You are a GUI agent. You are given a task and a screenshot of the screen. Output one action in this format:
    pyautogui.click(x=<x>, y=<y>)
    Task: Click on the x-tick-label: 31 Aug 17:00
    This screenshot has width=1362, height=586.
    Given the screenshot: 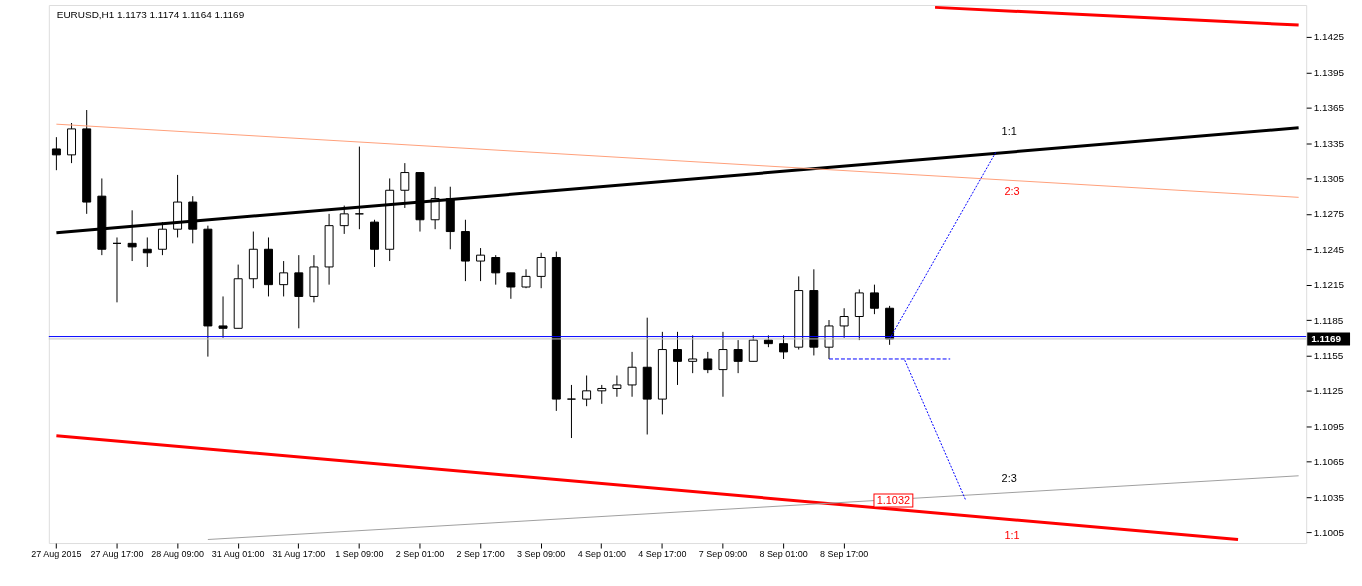 What is the action you would take?
    pyautogui.click(x=299, y=554)
    